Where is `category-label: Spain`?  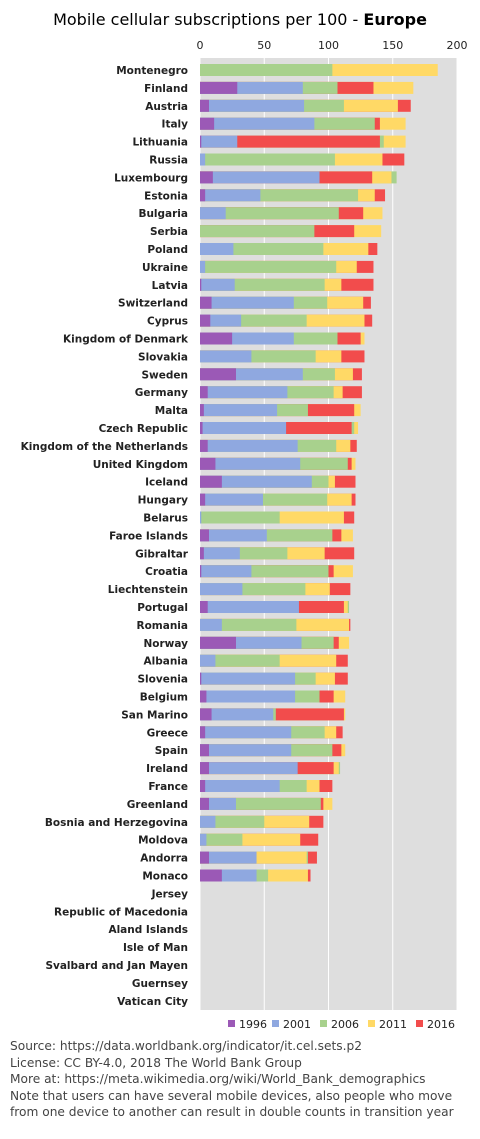
category-label: Spain is located at coordinates (171, 751).